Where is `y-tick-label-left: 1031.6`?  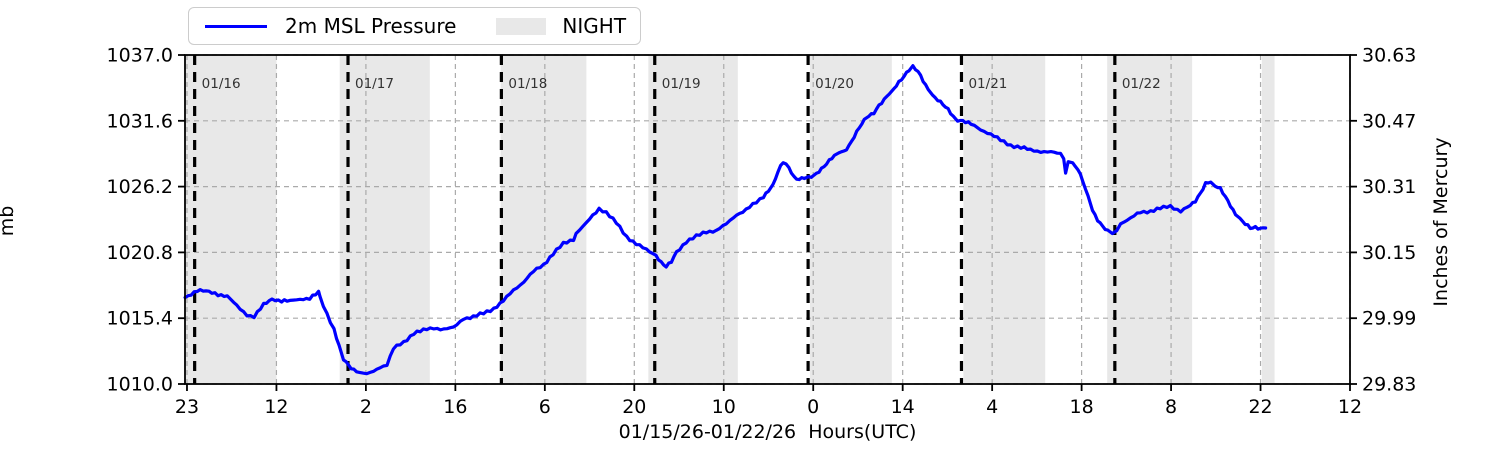 y-tick-label-left: 1031.6 is located at coordinates (140, 121).